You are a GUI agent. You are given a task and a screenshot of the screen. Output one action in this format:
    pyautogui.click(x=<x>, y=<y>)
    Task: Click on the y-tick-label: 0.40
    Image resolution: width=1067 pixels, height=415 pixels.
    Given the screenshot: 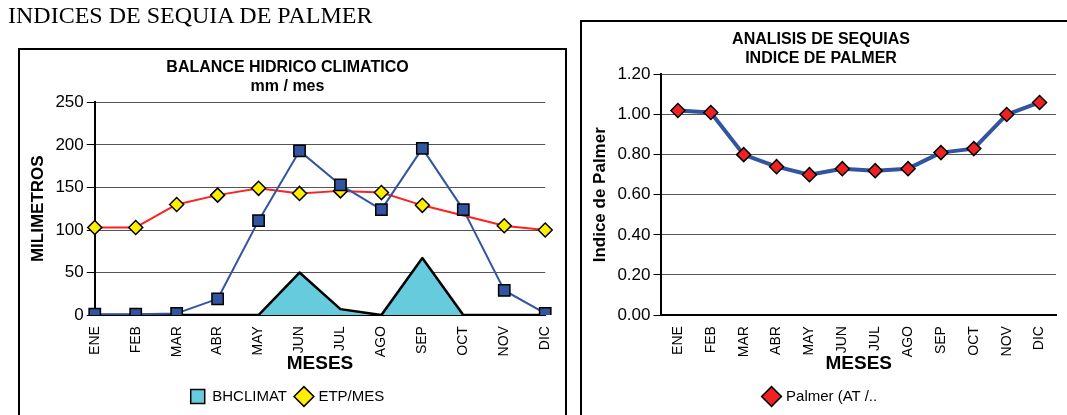 What is the action you would take?
    pyautogui.click(x=634, y=234)
    